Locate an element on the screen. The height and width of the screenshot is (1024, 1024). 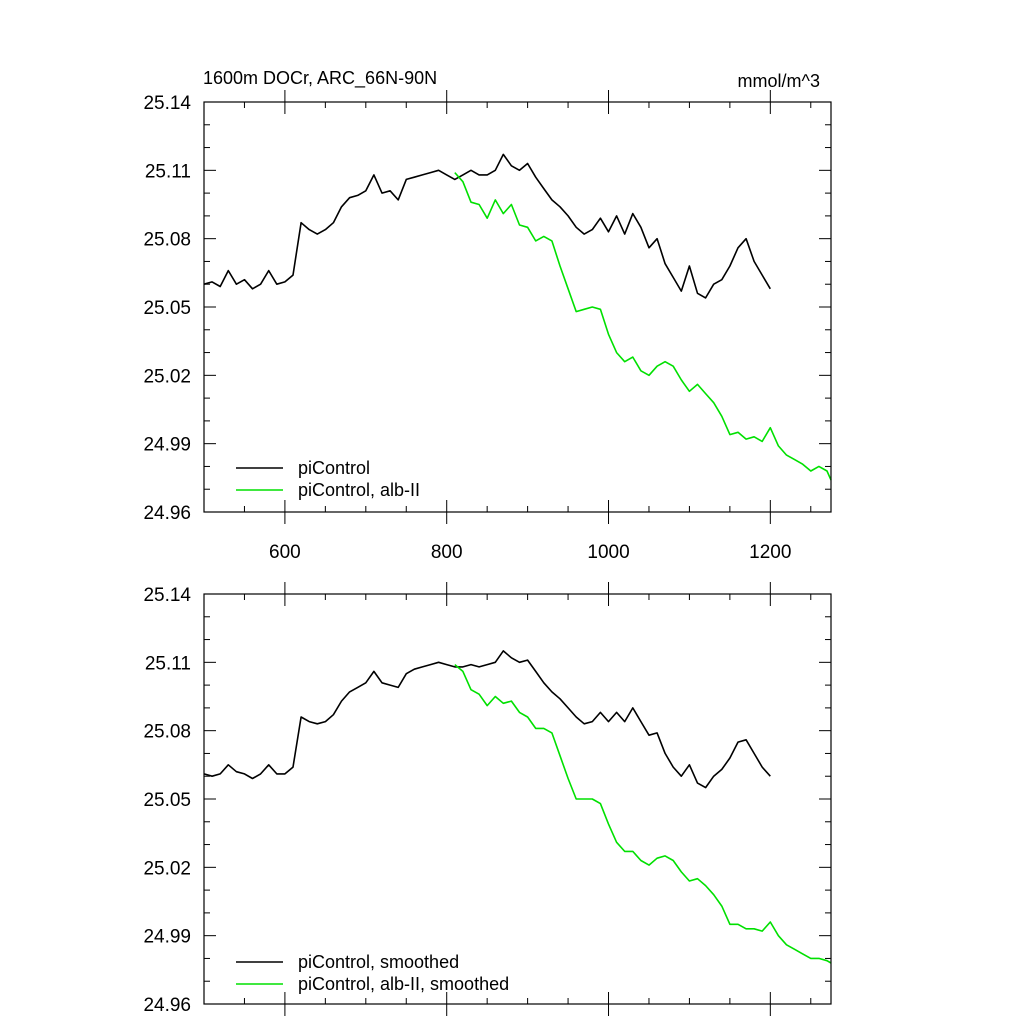
bottom-panel-y-tick-labels: 24.96 24.99 25.02 25.05 25.08 25.11 25.14 is located at coordinates (167, 800).